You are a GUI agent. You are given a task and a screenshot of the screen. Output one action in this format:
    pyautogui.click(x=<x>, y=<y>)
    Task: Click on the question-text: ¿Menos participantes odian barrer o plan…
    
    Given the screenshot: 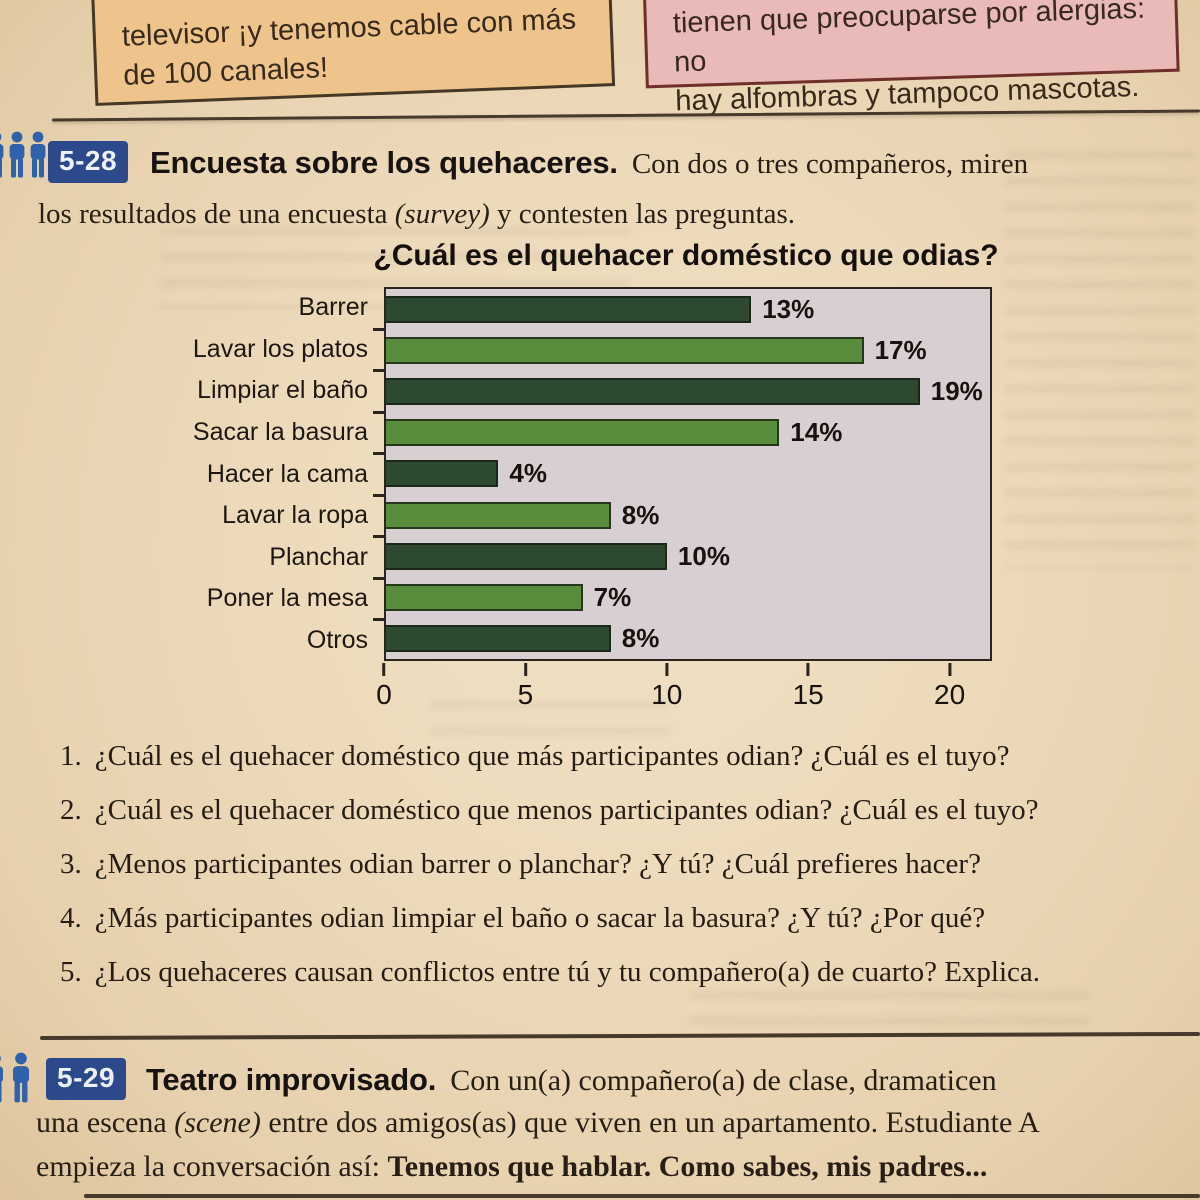 What is the action you would take?
    pyautogui.click(x=537, y=864)
    